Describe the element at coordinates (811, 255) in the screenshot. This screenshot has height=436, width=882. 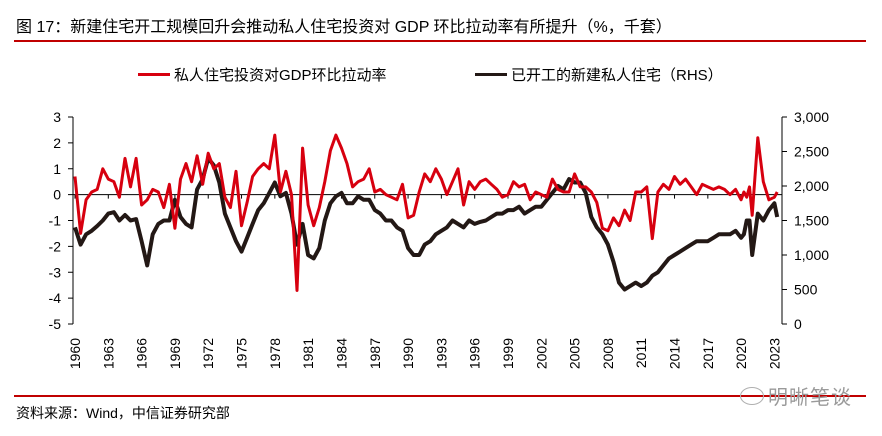
I see `y-tick-label-right: 1,000` at that location.